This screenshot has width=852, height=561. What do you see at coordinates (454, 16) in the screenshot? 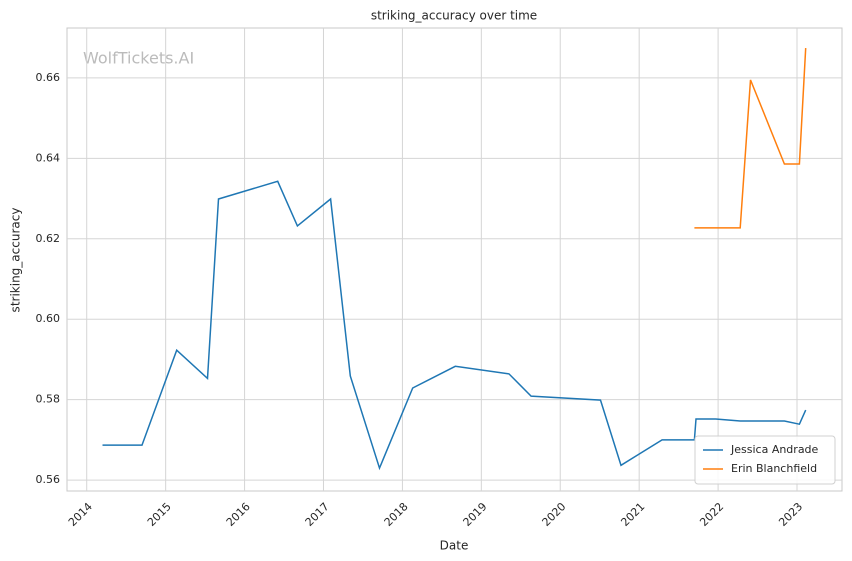
I see `chart-title: striking_accuracy over time` at bounding box center [454, 16].